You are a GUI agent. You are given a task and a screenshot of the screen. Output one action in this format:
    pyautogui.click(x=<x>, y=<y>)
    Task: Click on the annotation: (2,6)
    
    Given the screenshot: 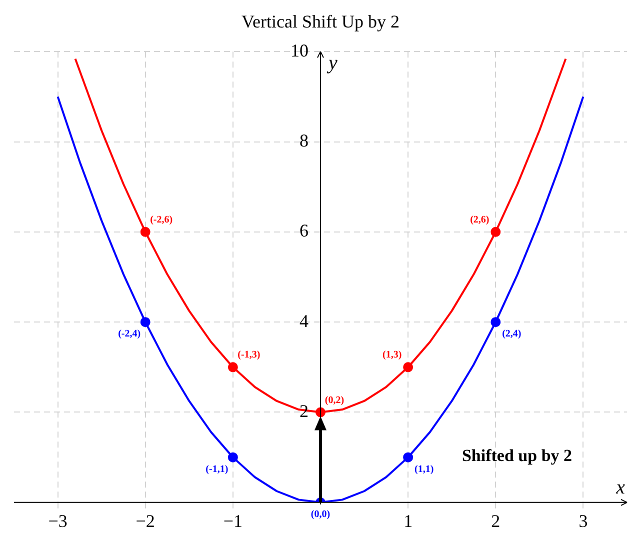 What is the action you would take?
    pyautogui.click(x=480, y=220)
    